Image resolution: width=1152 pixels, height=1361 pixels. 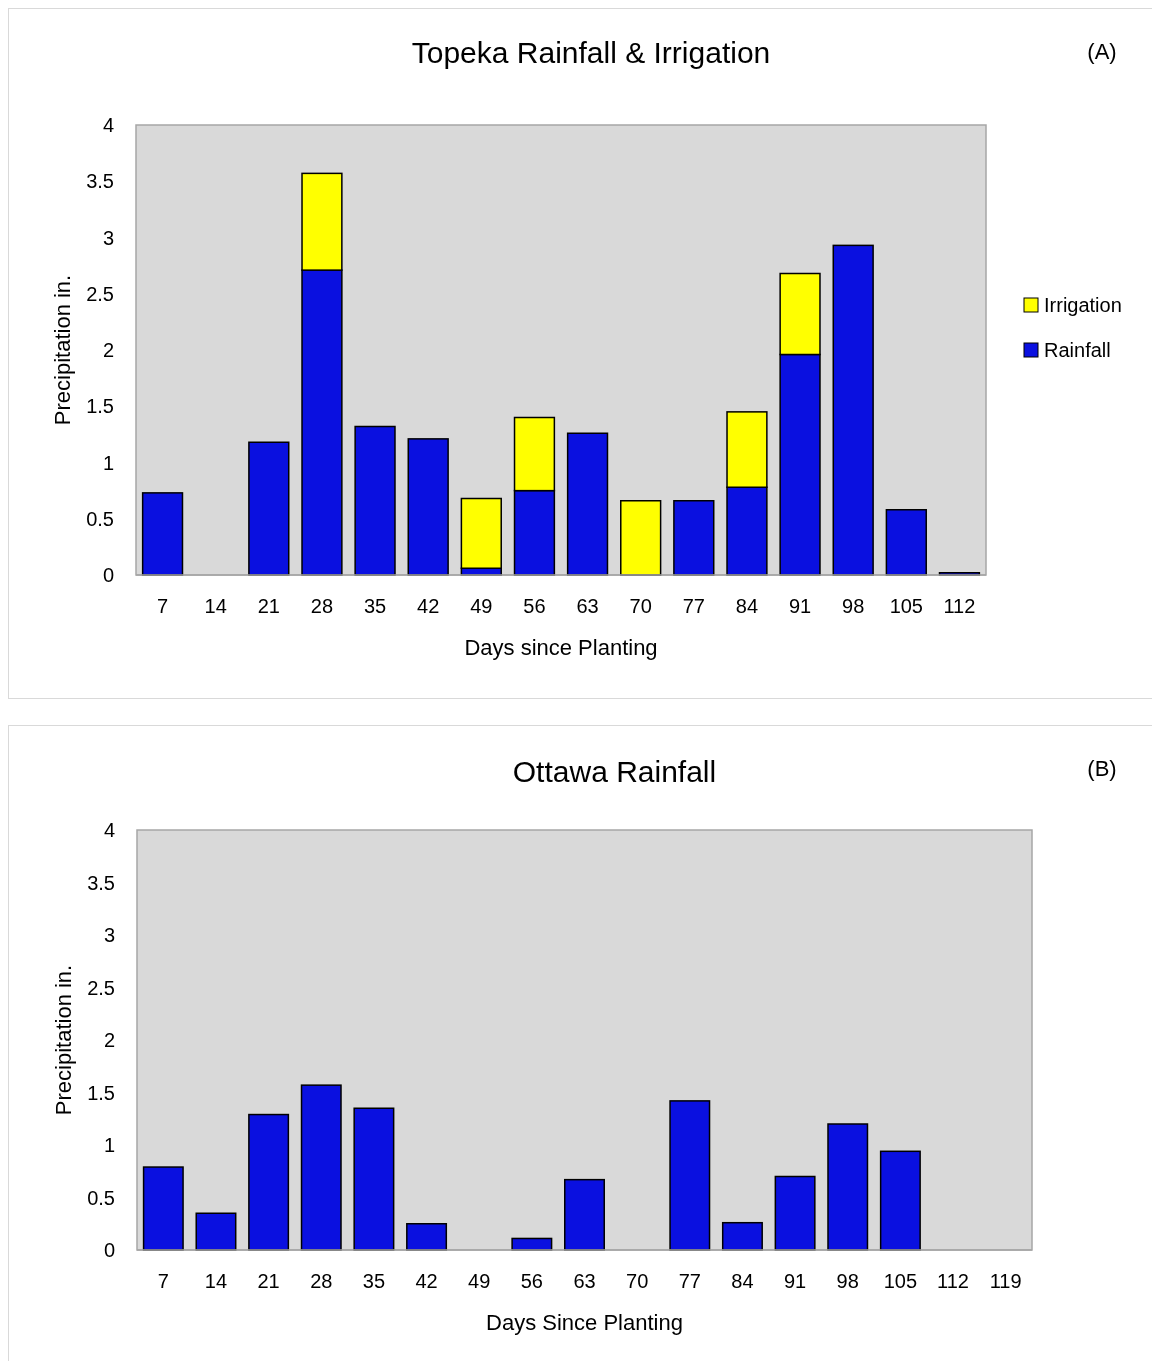 I want to click on x-axis-title: Days since Planting, so click(x=561, y=647).